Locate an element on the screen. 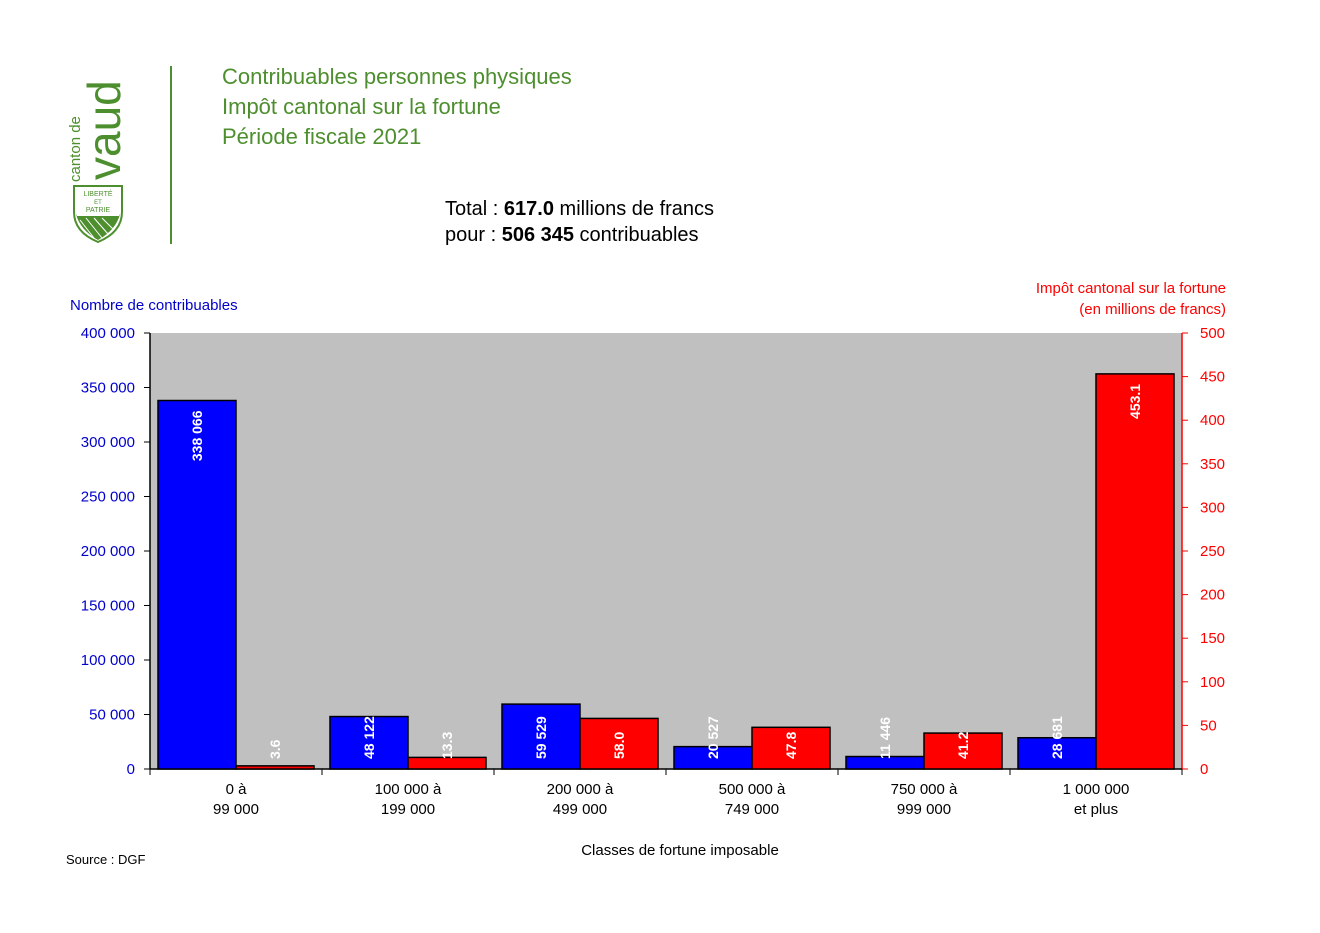  left-axis-tick-label: 300 000 is located at coordinates (108, 442).